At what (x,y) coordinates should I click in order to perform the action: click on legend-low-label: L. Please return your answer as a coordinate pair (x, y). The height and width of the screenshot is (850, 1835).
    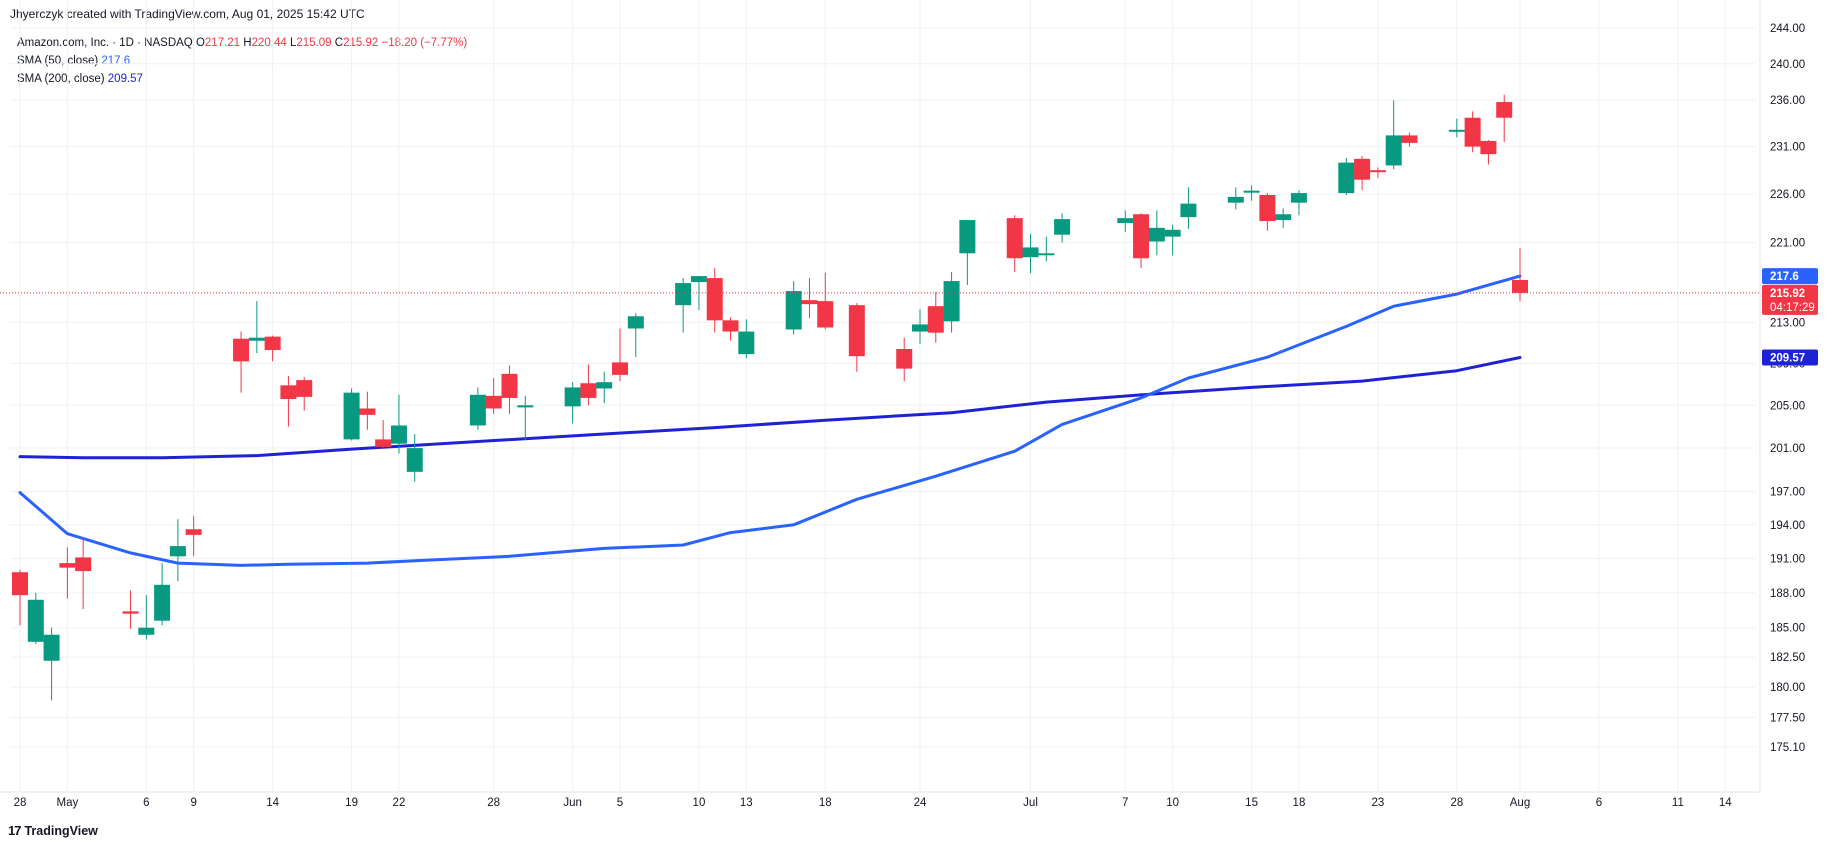
    Looking at the image, I should click on (293, 43).